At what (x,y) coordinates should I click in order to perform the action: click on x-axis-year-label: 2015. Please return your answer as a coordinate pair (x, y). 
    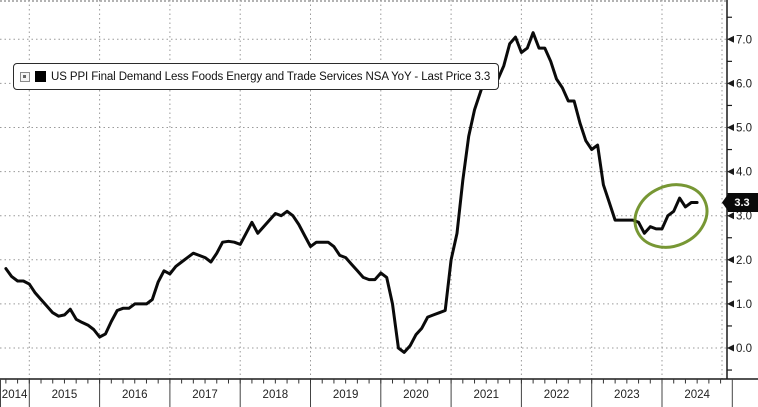
    Looking at the image, I should click on (65, 395).